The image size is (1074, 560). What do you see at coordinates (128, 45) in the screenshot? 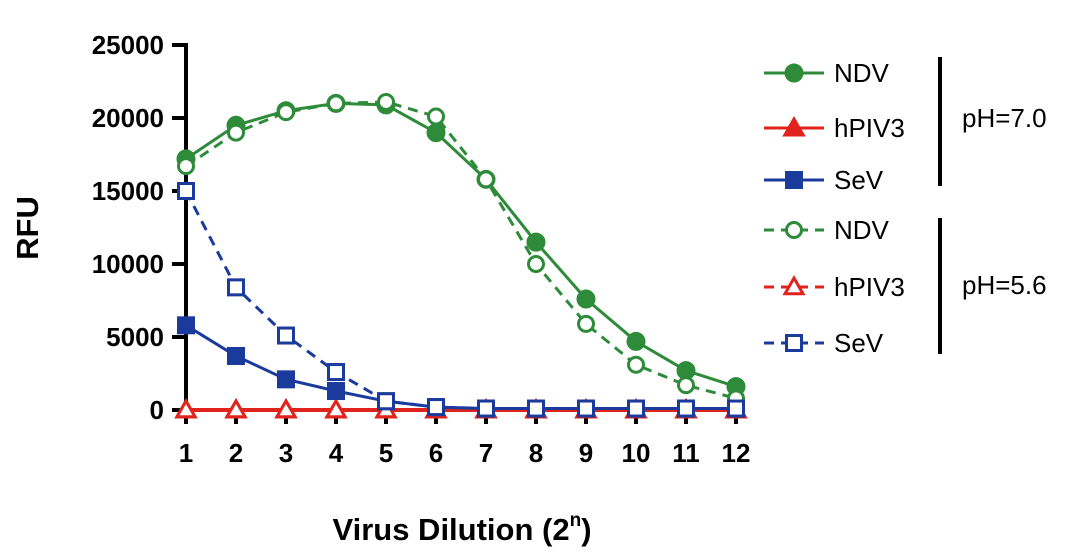
I see `y-tick-label: 25000` at bounding box center [128, 45].